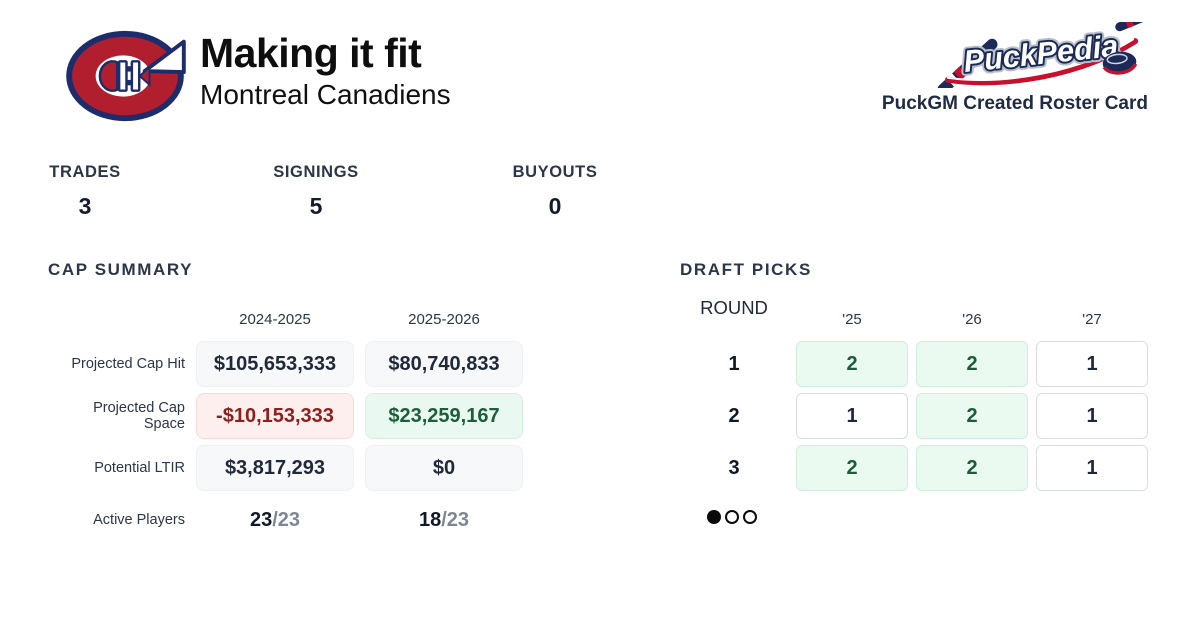 The height and width of the screenshot is (630, 1200). What do you see at coordinates (84, 191) in the screenshot?
I see `stat-trades: TRADES 3` at bounding box center [84, 191].